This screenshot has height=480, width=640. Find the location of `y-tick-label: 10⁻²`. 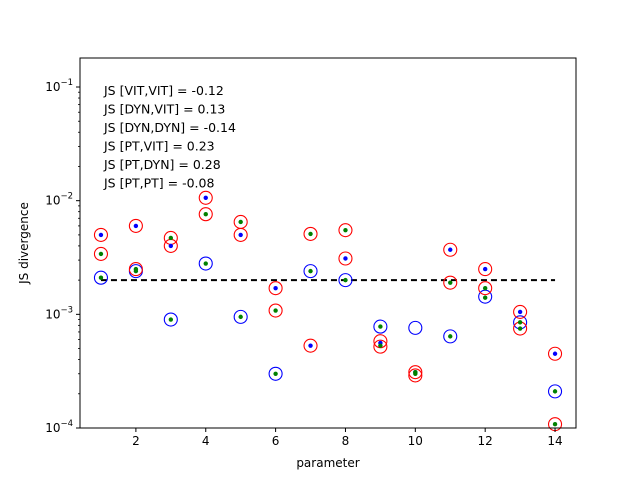

y-tick-label: 10⁻² is located at coordinates (59, 200).